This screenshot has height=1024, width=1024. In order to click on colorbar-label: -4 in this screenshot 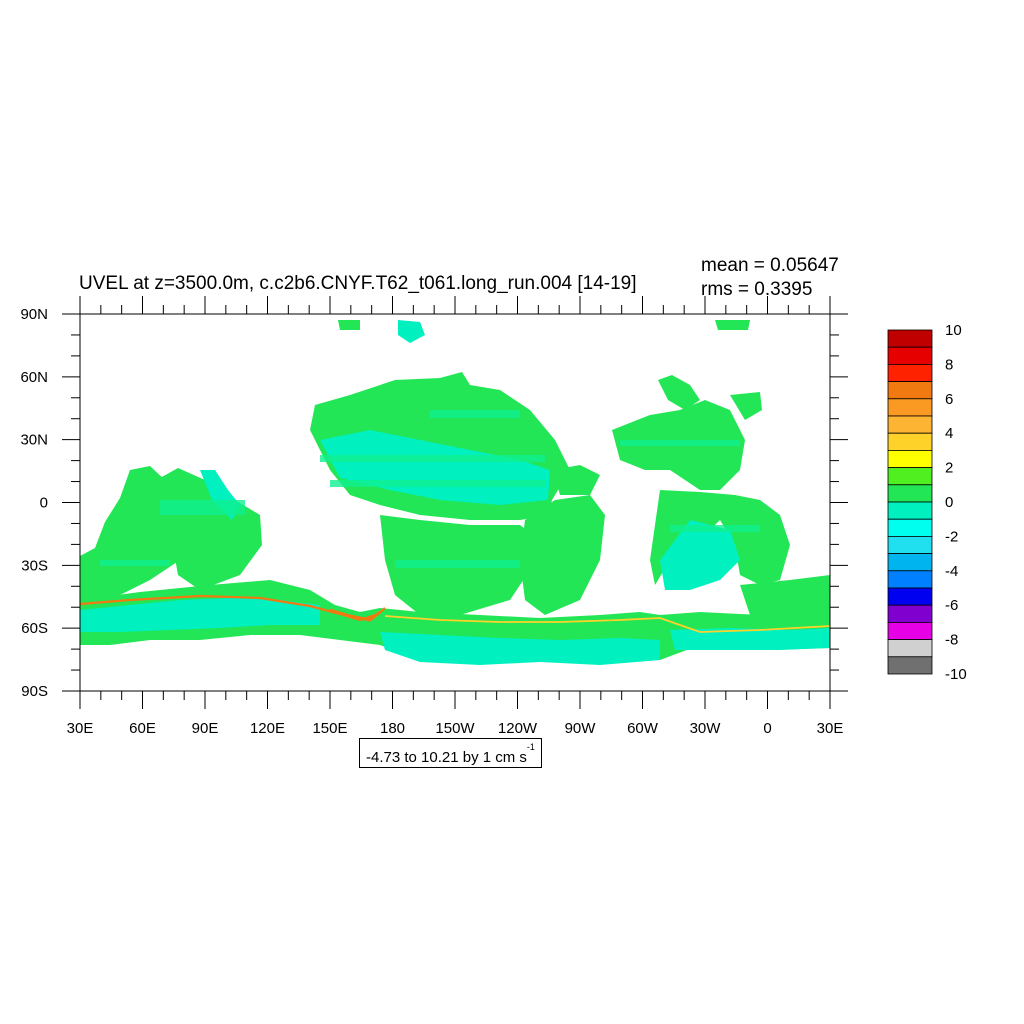, I will do `click(951, 571)`.